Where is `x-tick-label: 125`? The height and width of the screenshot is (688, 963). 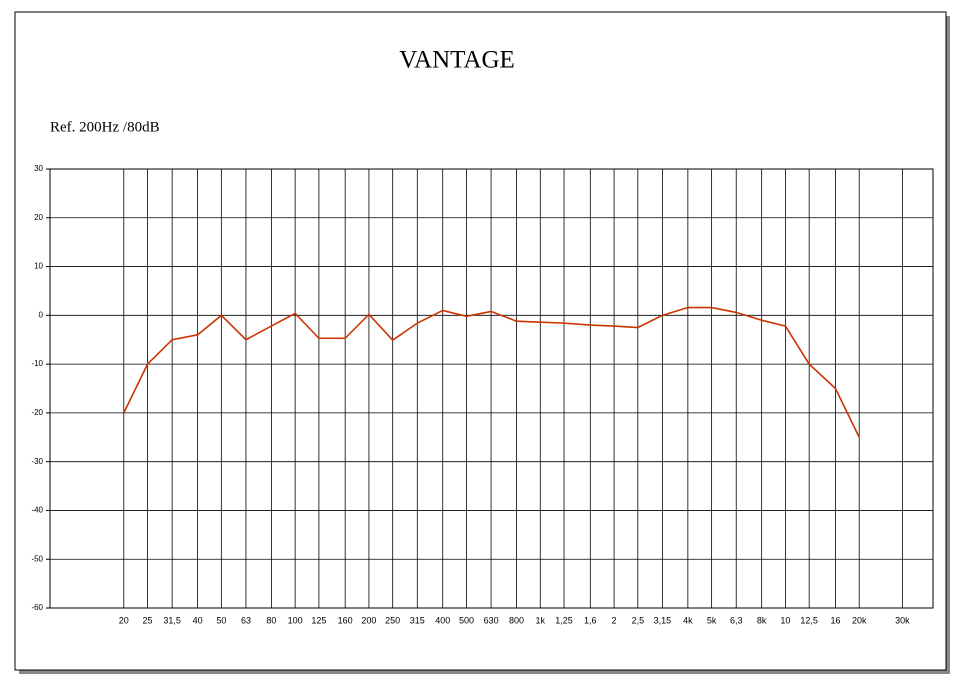
x-tick-label: 125 is located at coordinates (318, 620).